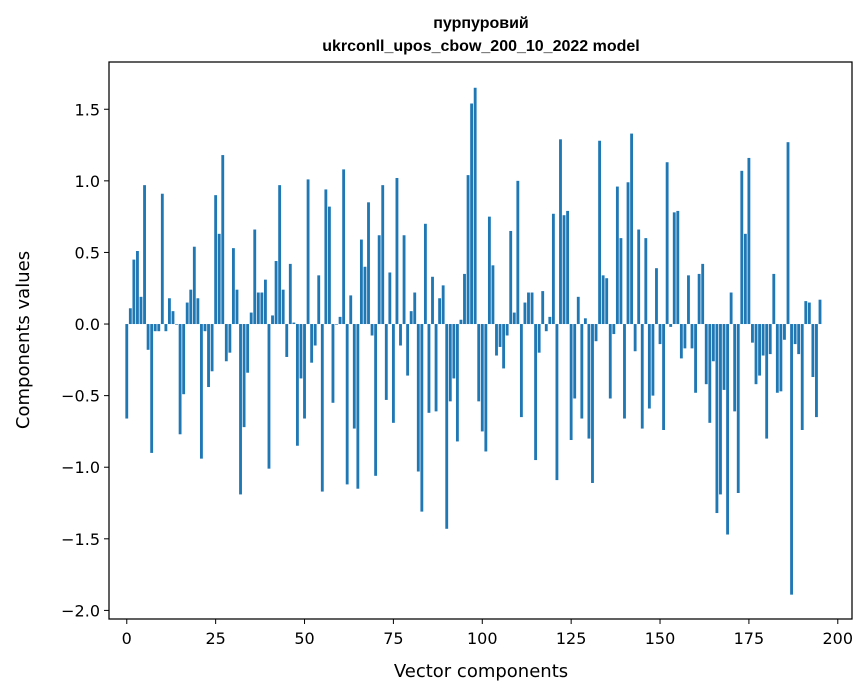 The width and height of the screenshot is (867, 696). I want to click on x-tick-label: 200, so click(838, 638).